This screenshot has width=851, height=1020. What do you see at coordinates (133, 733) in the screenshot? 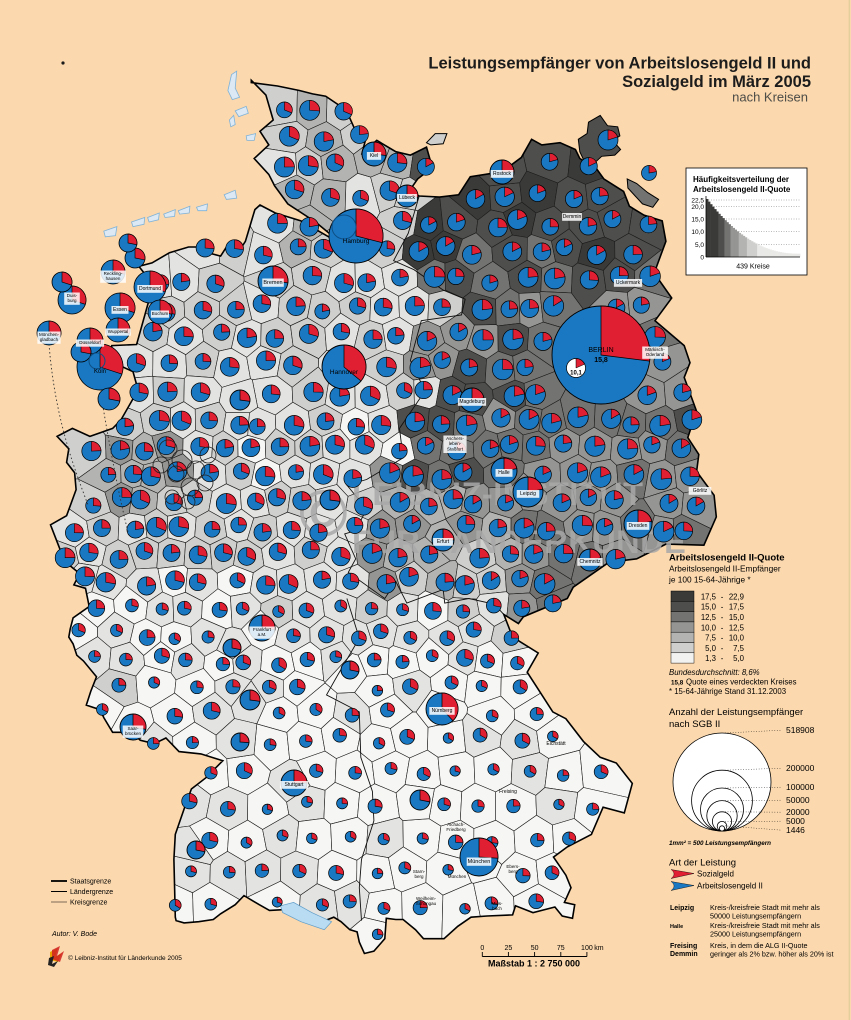
I see `svg-text: brücken` at bounding box center [133, 733].